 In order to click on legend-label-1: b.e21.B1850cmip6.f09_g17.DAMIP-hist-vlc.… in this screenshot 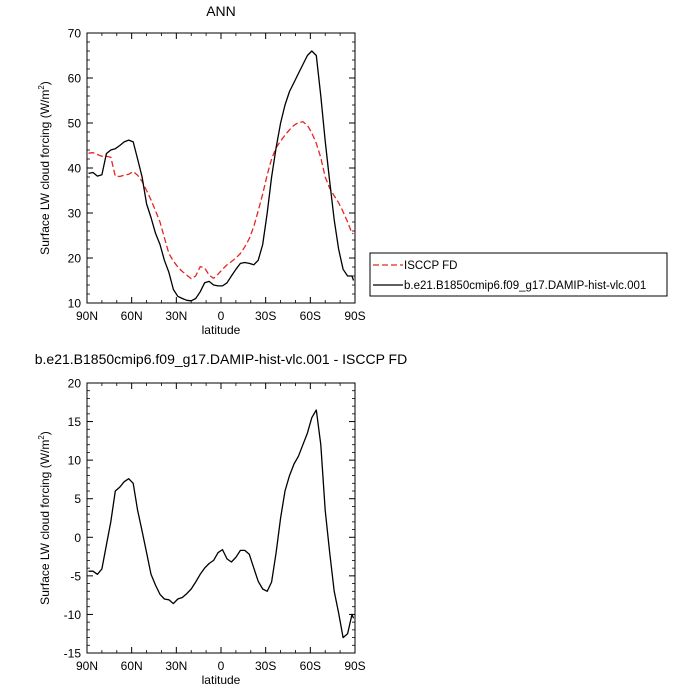, I will do `click(525, 286)`.